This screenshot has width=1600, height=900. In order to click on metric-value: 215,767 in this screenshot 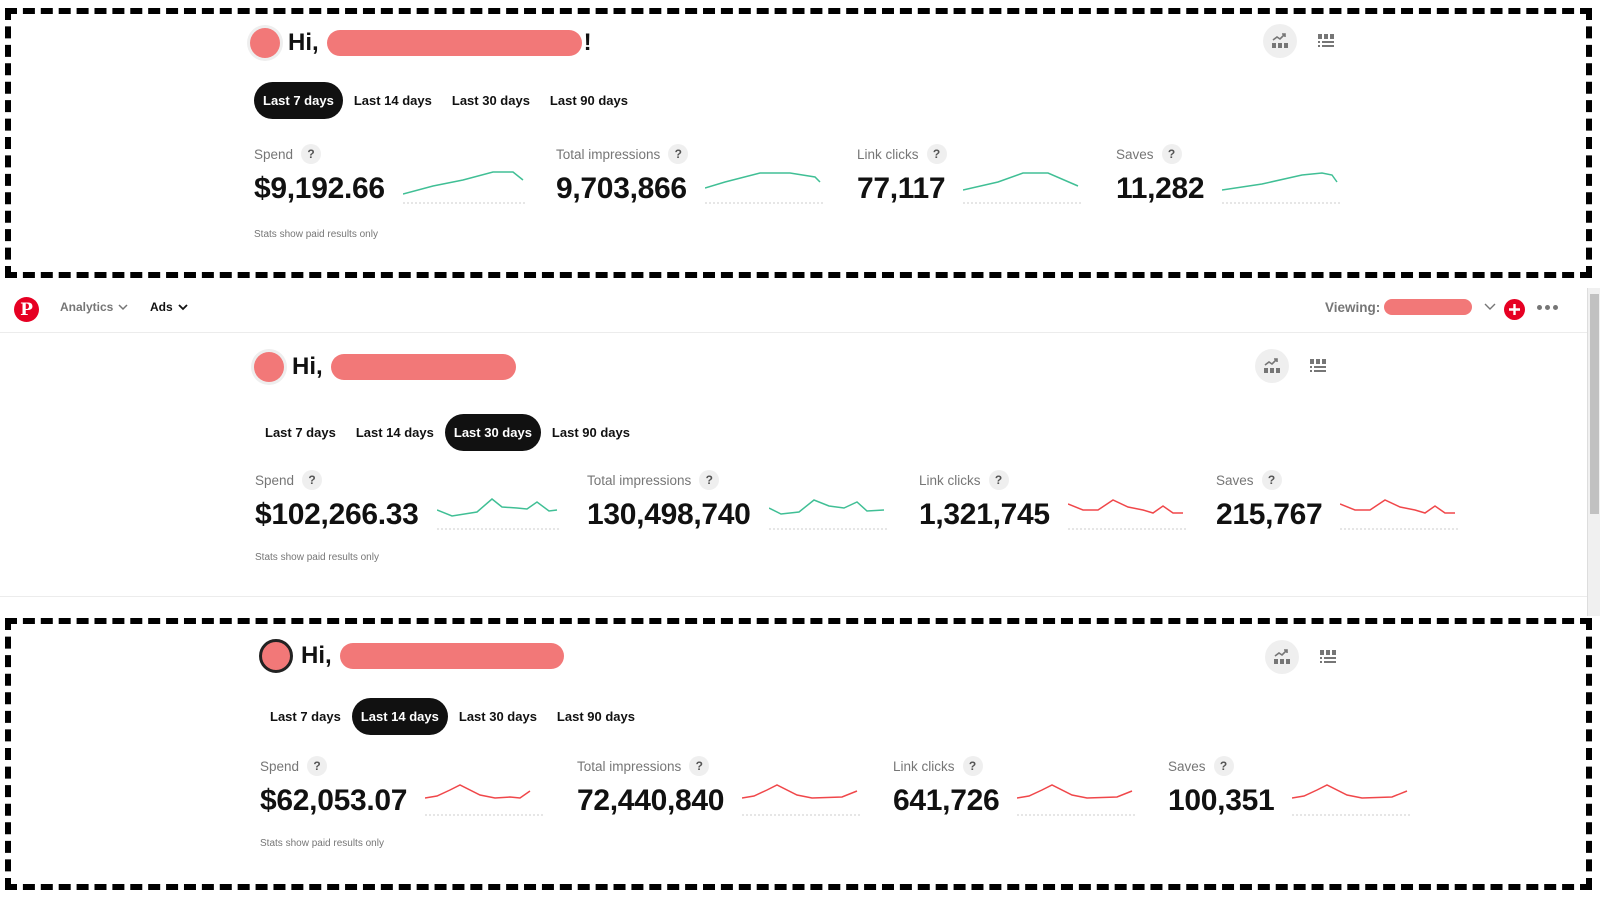, I will do `click(1269, 514)`.